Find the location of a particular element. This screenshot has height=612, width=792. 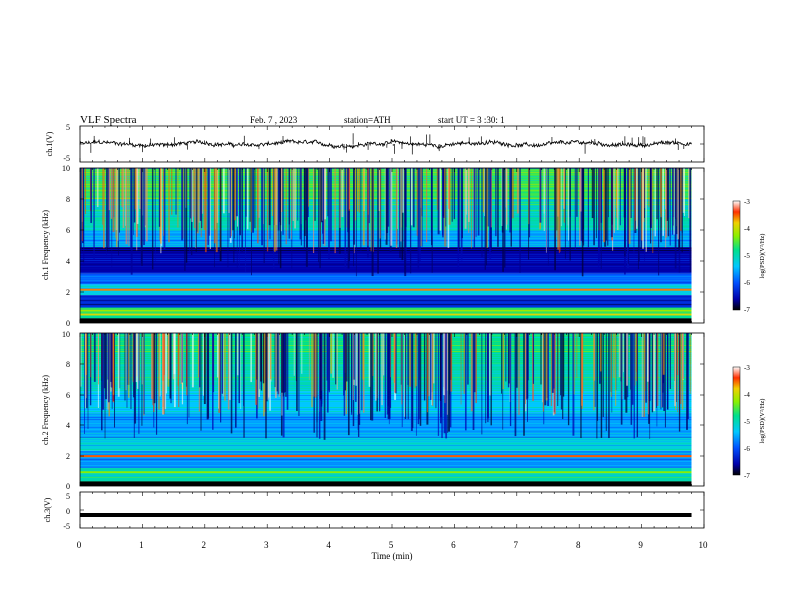

ch1-ytick-2: 2 is located at coordinates (68, 292).